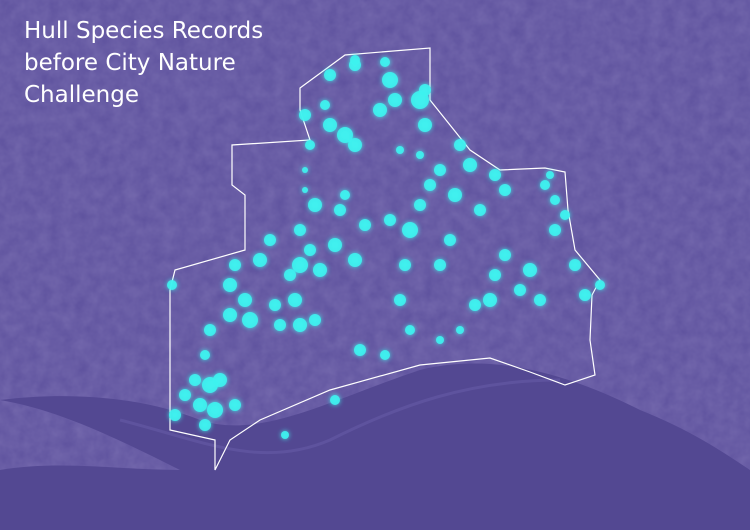 This screenshot has height=530, width=750. Describe the element at coordinates (81, 95) in the screenshot. I see `map-title-line: Challenge` at that location.